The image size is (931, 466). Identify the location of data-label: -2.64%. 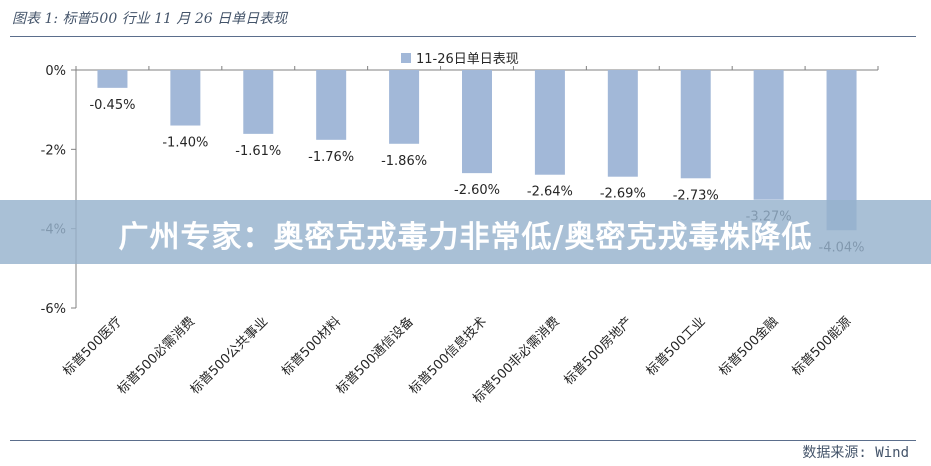
(550, 192).